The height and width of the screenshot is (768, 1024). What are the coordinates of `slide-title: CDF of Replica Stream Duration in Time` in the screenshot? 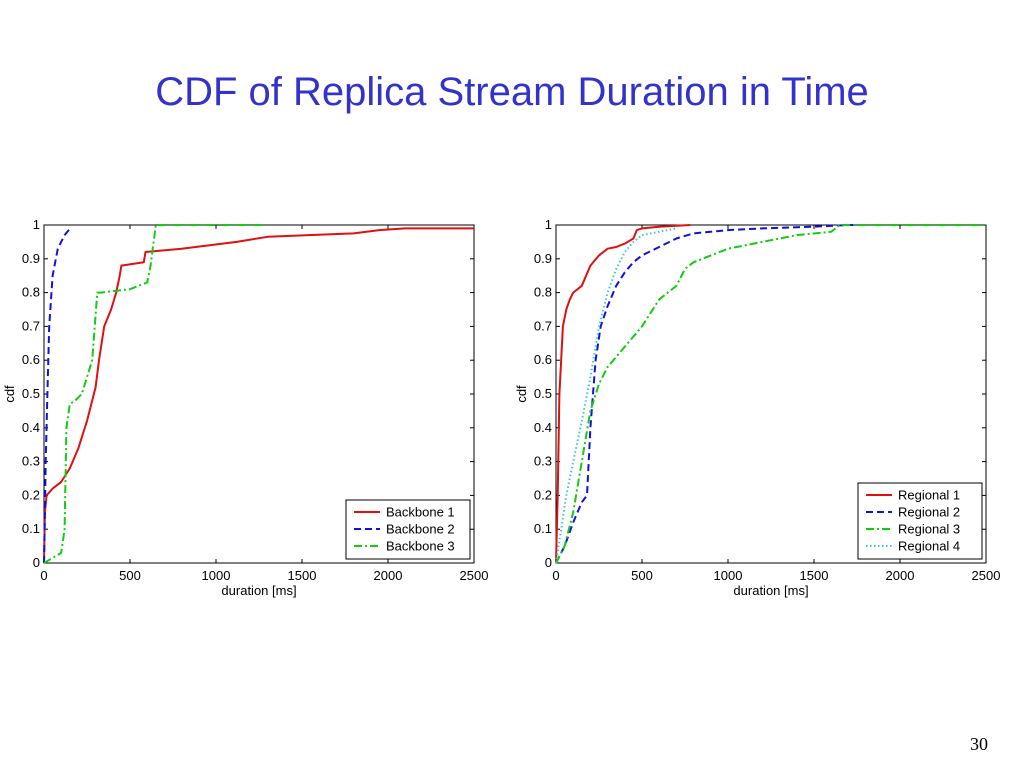 It's located at (512, 92).